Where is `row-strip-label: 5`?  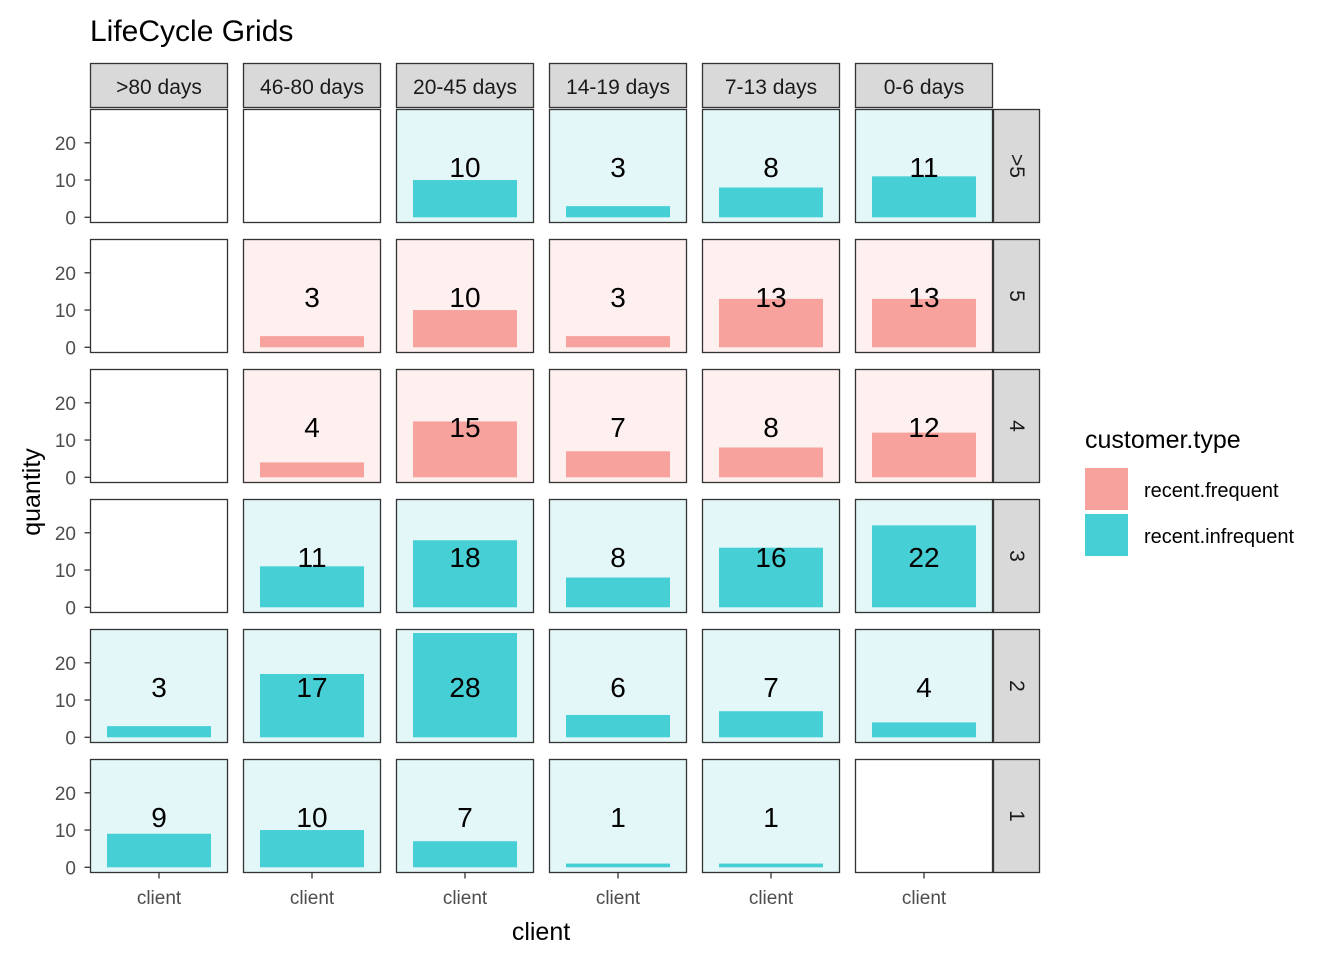
row-strip-label: 5 is located at coordinates (1016, 296).